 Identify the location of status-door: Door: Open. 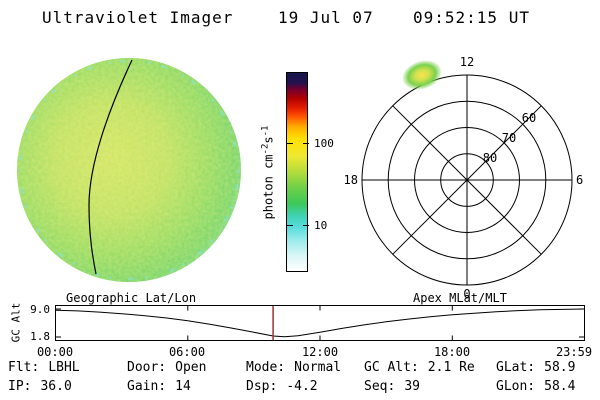
(166, 367).